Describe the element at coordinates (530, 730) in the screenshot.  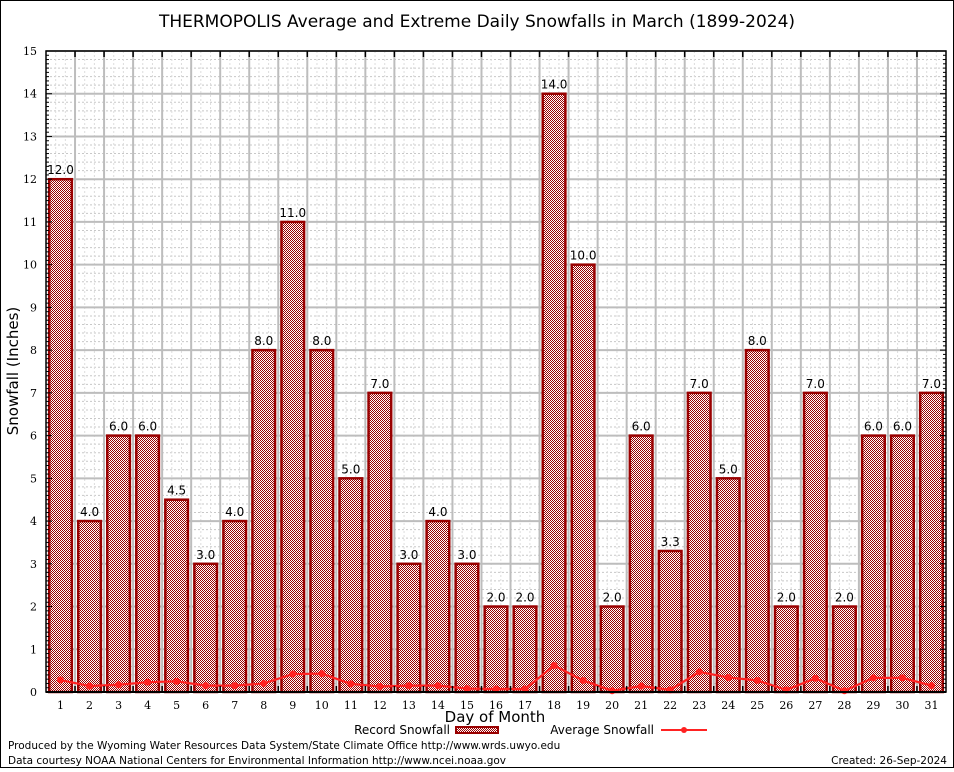
I see `legend: Record Snowfall Average Snowfall` at that location.